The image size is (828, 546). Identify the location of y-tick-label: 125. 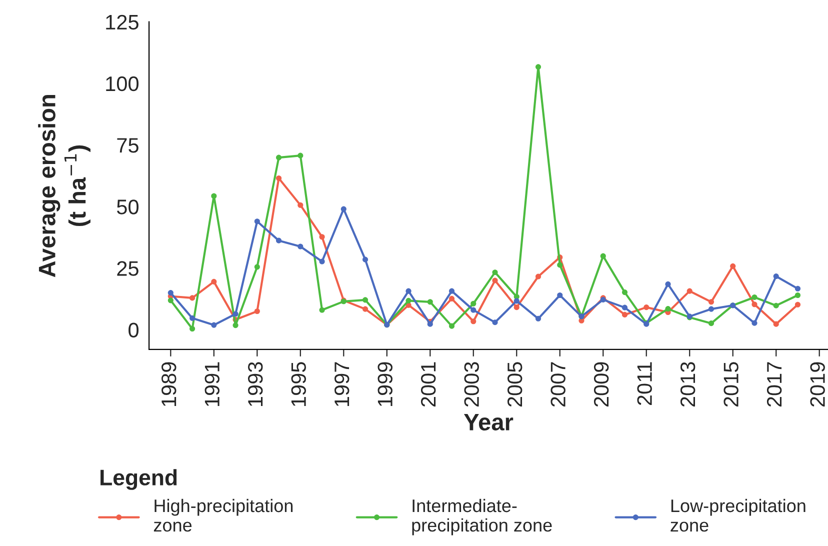
(122, 22).